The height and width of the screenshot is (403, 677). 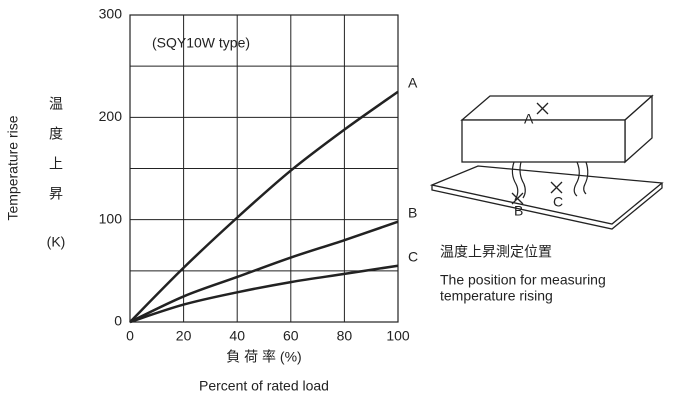 I want to click on leads, so click(x=550, y=181).